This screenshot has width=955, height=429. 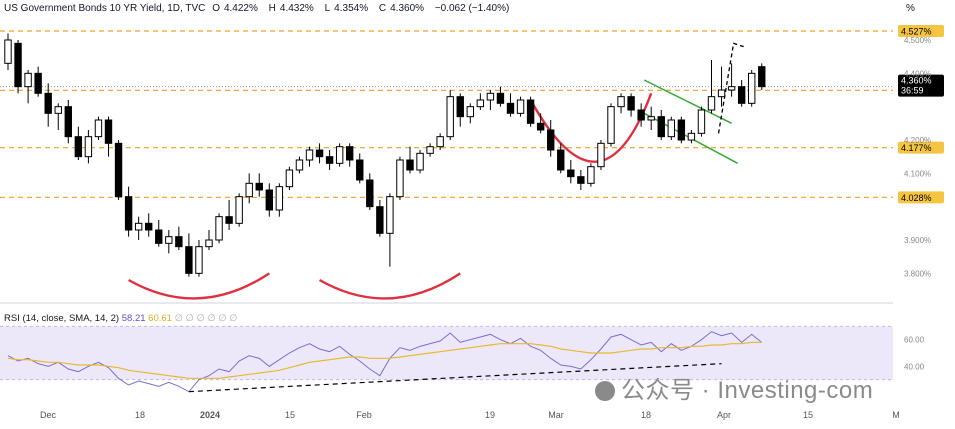 I want to click on wechat-logo-icon, so click(x=605, y=391).